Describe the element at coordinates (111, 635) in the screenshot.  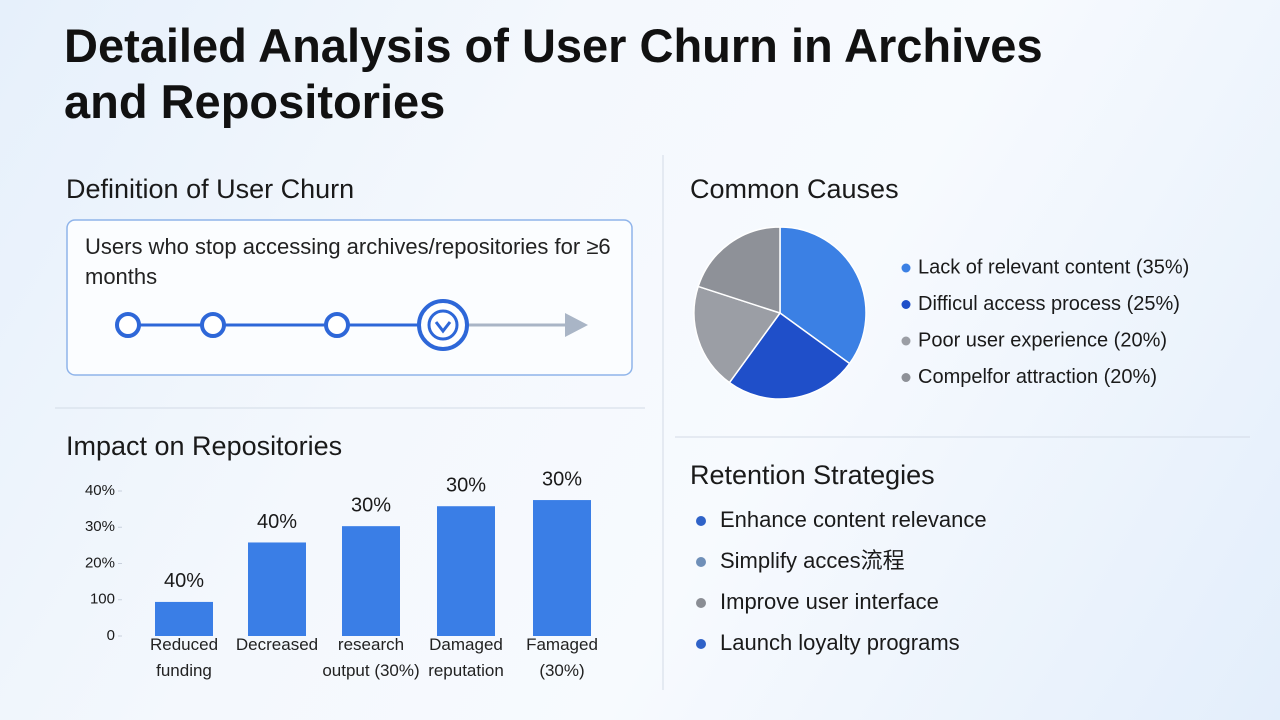
I see `y-tick-label: 0` at that location.